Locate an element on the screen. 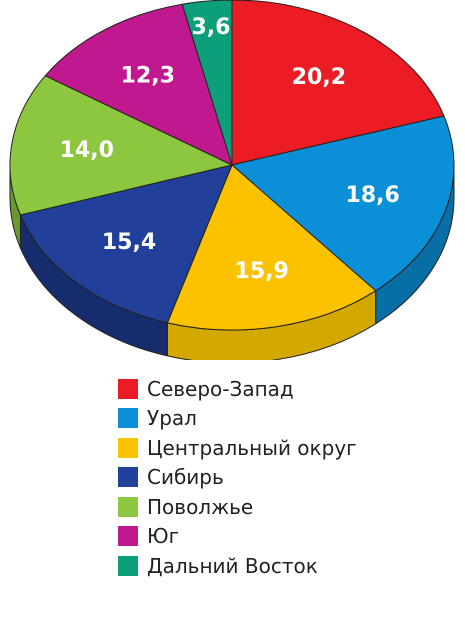 The image size is (465, 640). legend-item-северо-запад: Северо-Запад is located at coordinates (237, 389).